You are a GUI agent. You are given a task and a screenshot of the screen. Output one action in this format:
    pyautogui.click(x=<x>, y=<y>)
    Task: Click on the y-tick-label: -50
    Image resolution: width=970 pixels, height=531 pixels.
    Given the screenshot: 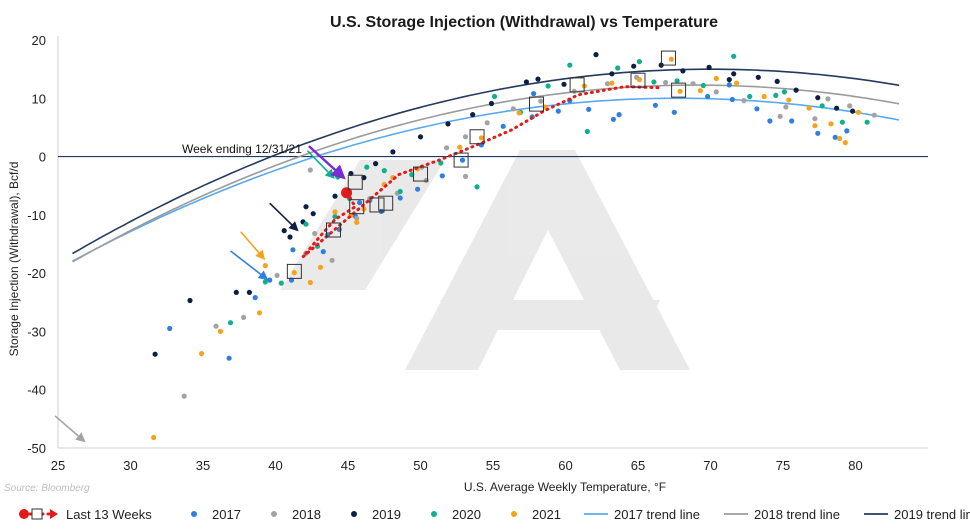 What is the action you would take?
    pyautogui.click(x=36, y=448)
    